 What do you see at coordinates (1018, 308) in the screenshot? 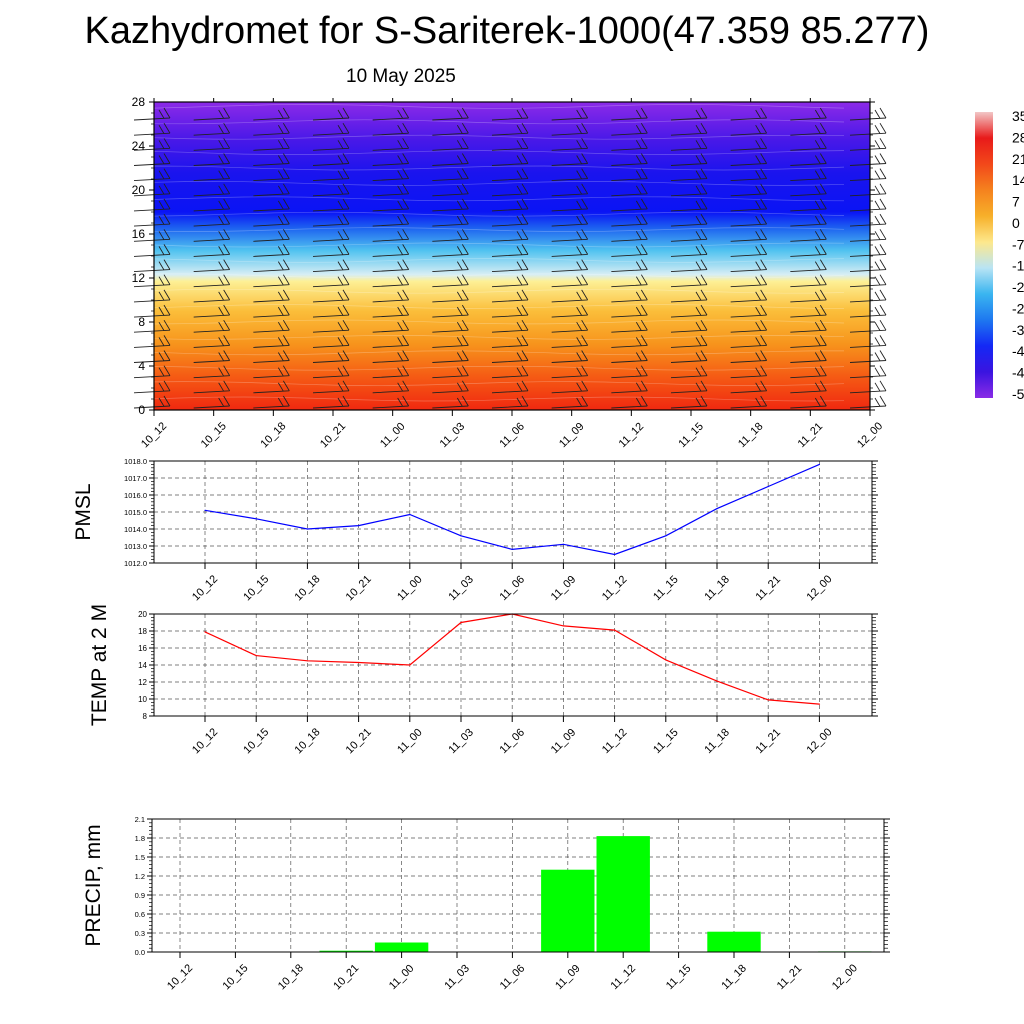
I see `colorbar-label: -28` at bounding box center [1018, 308].